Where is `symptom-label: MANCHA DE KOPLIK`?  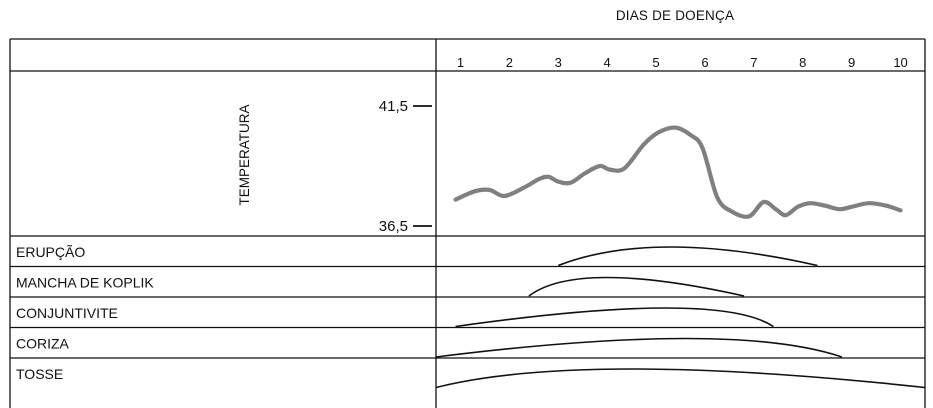 symptom-label: MANCHA DE KOPLIK is located at coordinates (85, 283).